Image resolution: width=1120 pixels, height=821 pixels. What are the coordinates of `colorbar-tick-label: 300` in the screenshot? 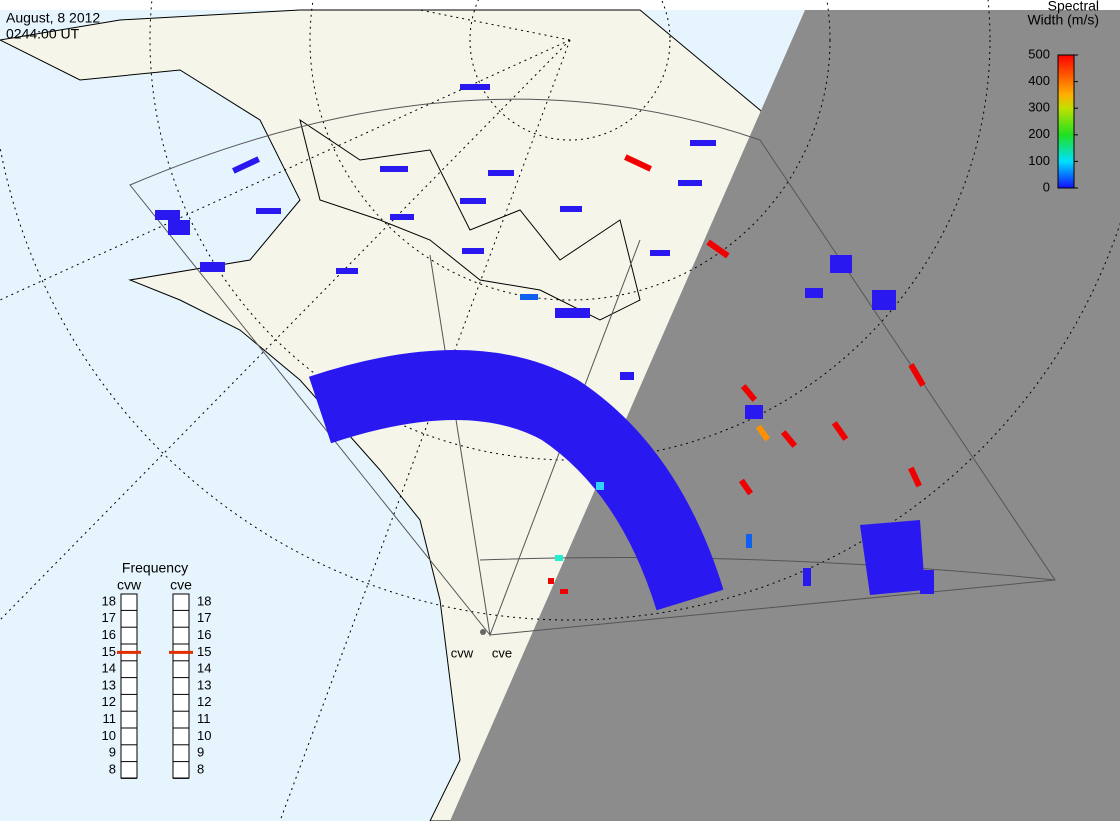 It's located at (1039, 107).